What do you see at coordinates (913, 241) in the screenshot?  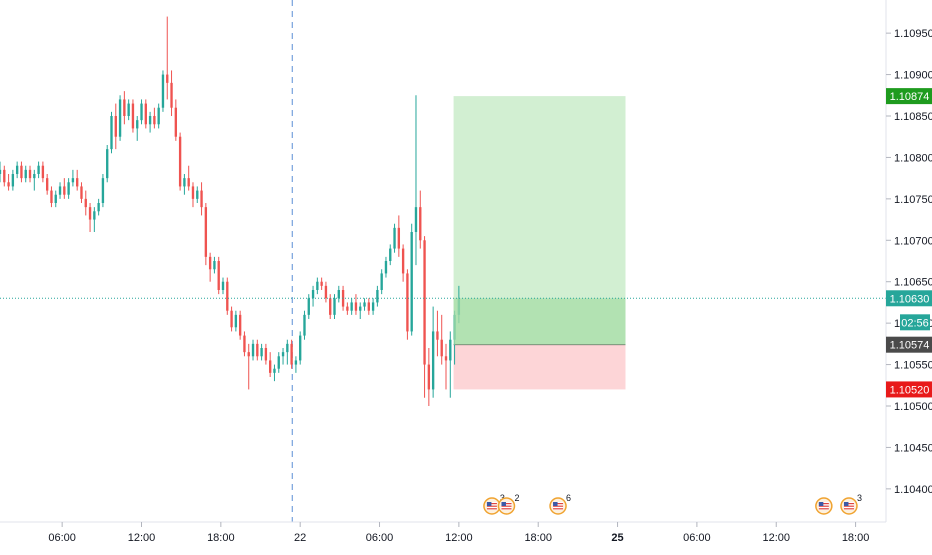 I see `price-tick-label: 1.10700` at bounding box center [913, 241].